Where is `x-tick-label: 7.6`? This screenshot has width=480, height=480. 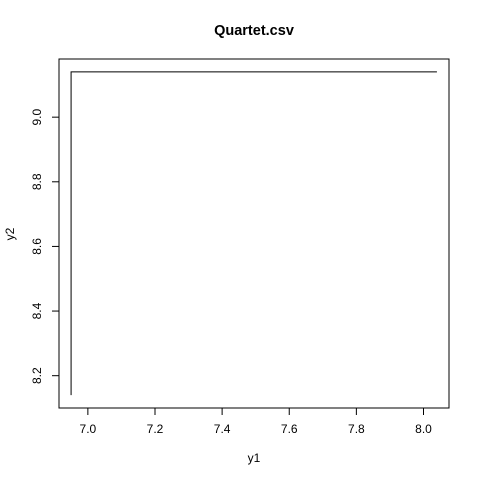
x-tick-label: 7.6 is located at coordinates (289, 429).